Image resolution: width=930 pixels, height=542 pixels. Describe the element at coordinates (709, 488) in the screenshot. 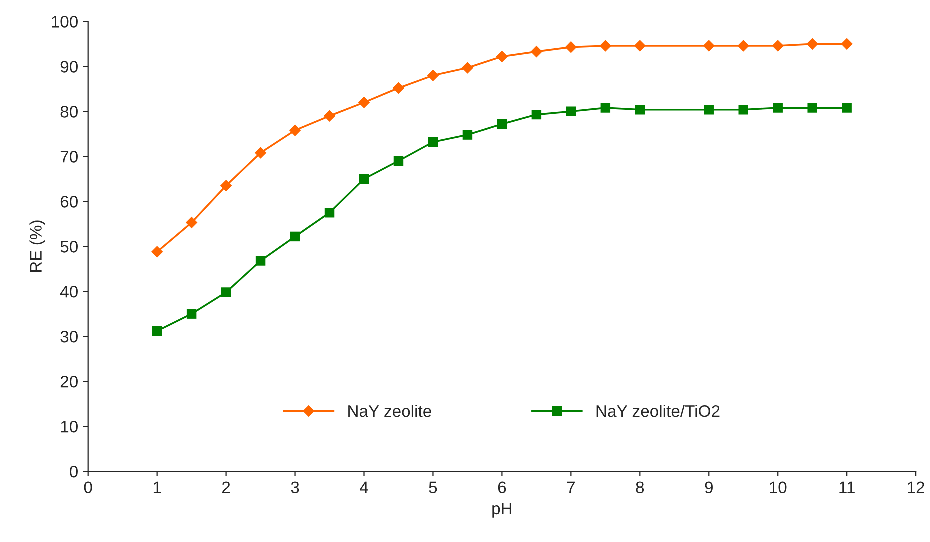

I see `x-tick-label: 9` at that location.